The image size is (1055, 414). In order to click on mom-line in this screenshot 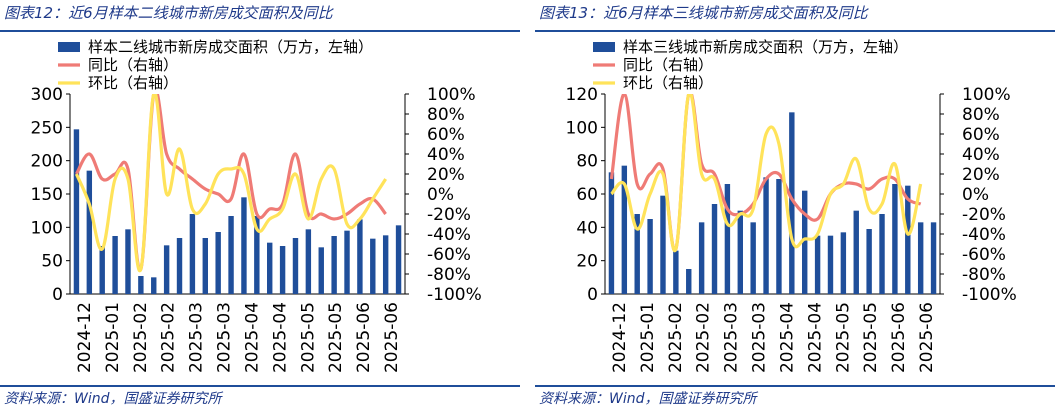, I will do `click(766, 173)`.